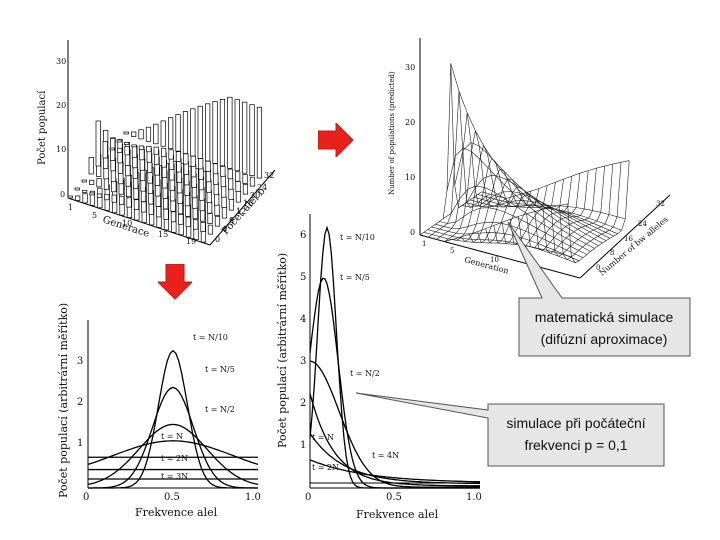 The image size is (720, 540). What do you see at coordinates (220, 369) in the screenshot?
I see `bl-curve-label-n5: t = N/5` at bounding box center [220, 369].